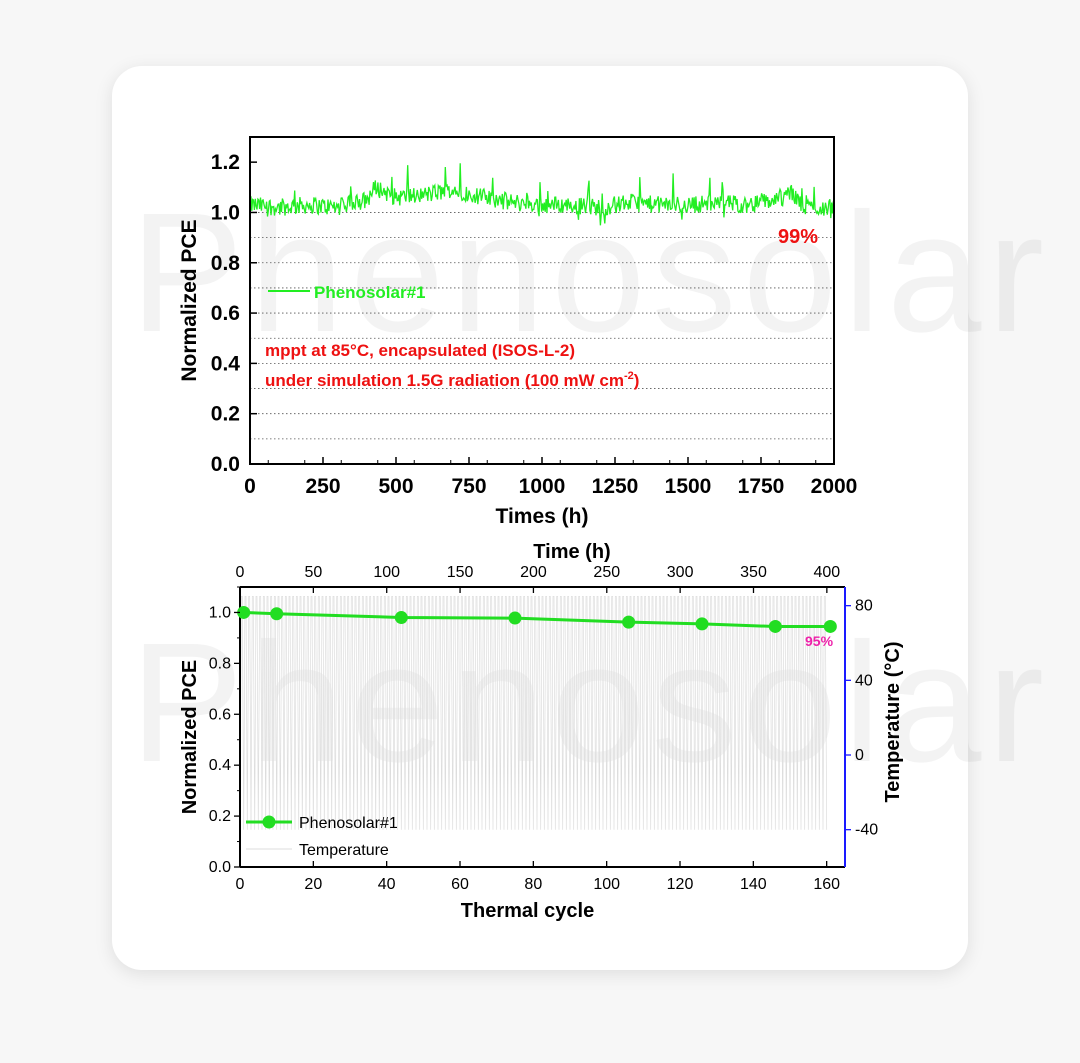 The height and width of the screenshot is (1063, 1080). I want to click on right-y-axis-label: Temperature (°C), so click(893, 722).